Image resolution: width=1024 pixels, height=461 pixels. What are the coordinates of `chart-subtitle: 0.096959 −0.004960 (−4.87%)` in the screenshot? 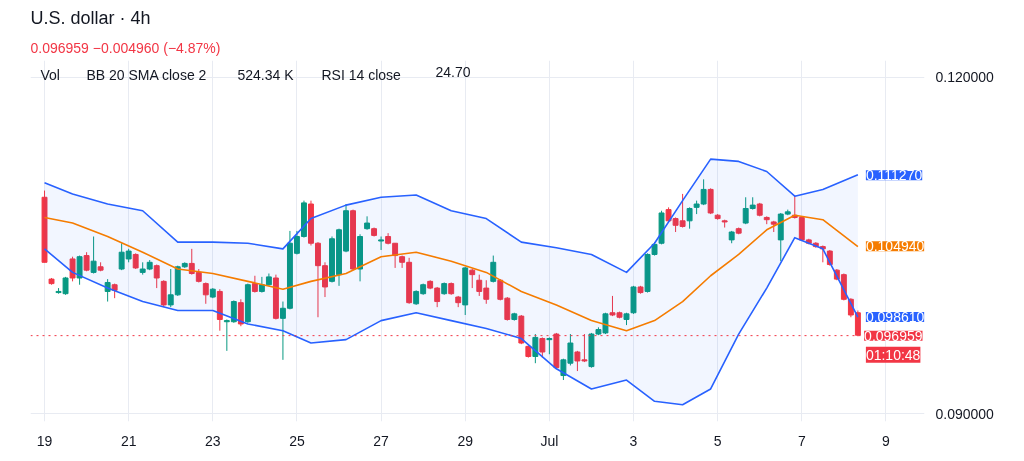 It's located at (125, 47).